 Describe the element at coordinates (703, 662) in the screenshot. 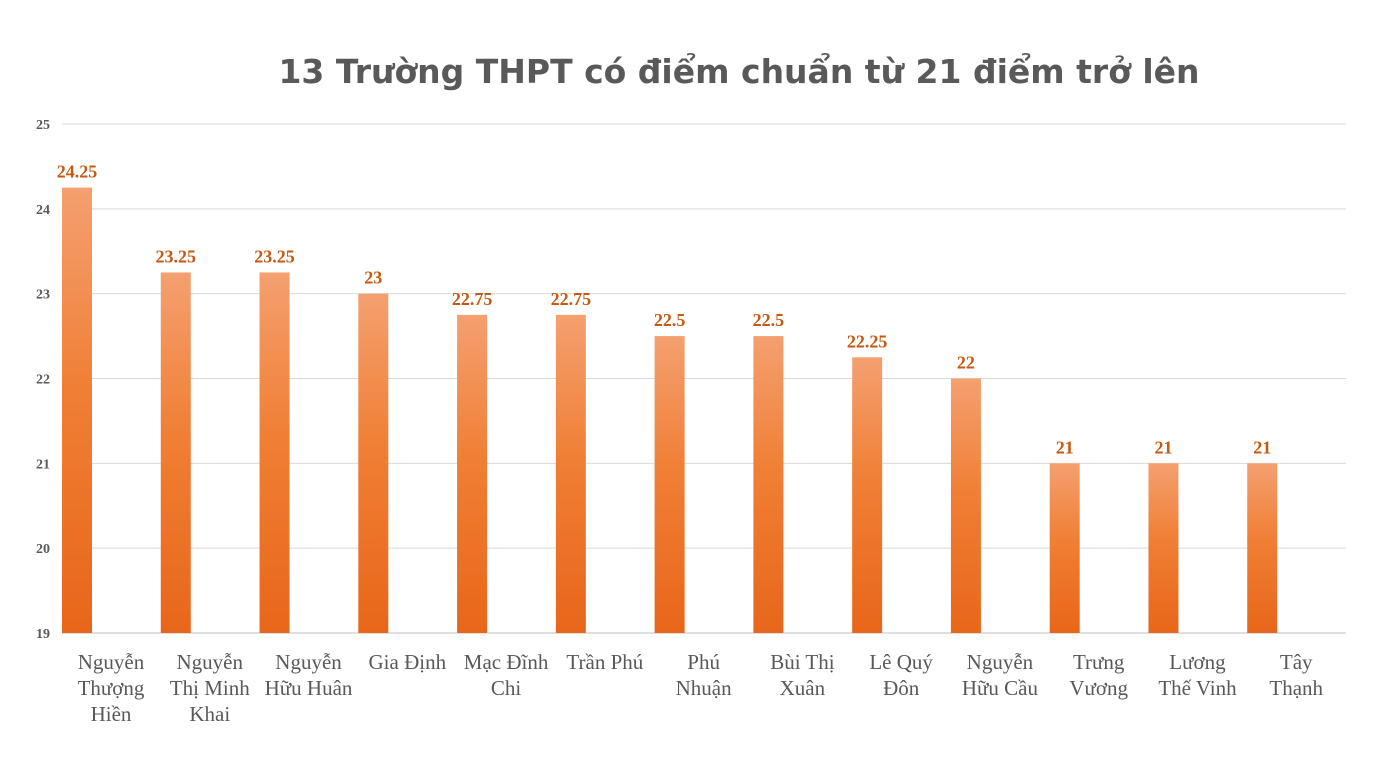

I see `x-tick-label: Phú` at that location.